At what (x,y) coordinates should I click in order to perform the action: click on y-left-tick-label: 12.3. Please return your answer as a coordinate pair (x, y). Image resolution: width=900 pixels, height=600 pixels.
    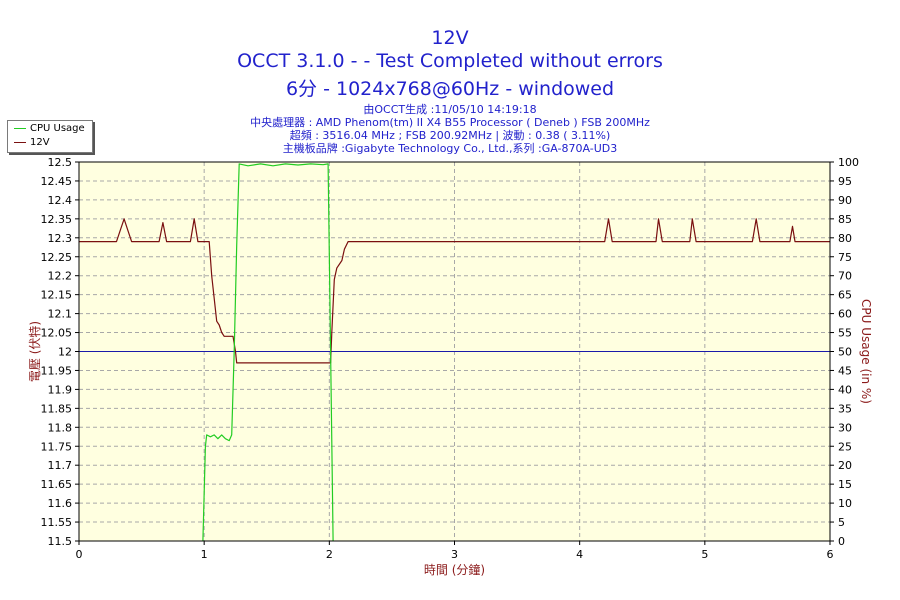
    Looking at the image, I should click on (60, 238).